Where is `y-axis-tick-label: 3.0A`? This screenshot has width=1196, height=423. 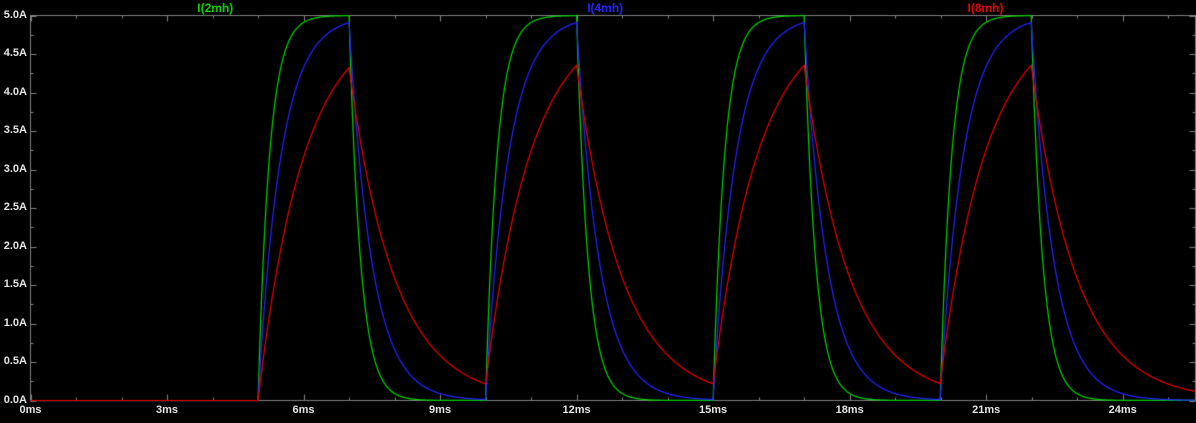 y-axis-tick-label: 3.0A is located at coordinates (15, 168).